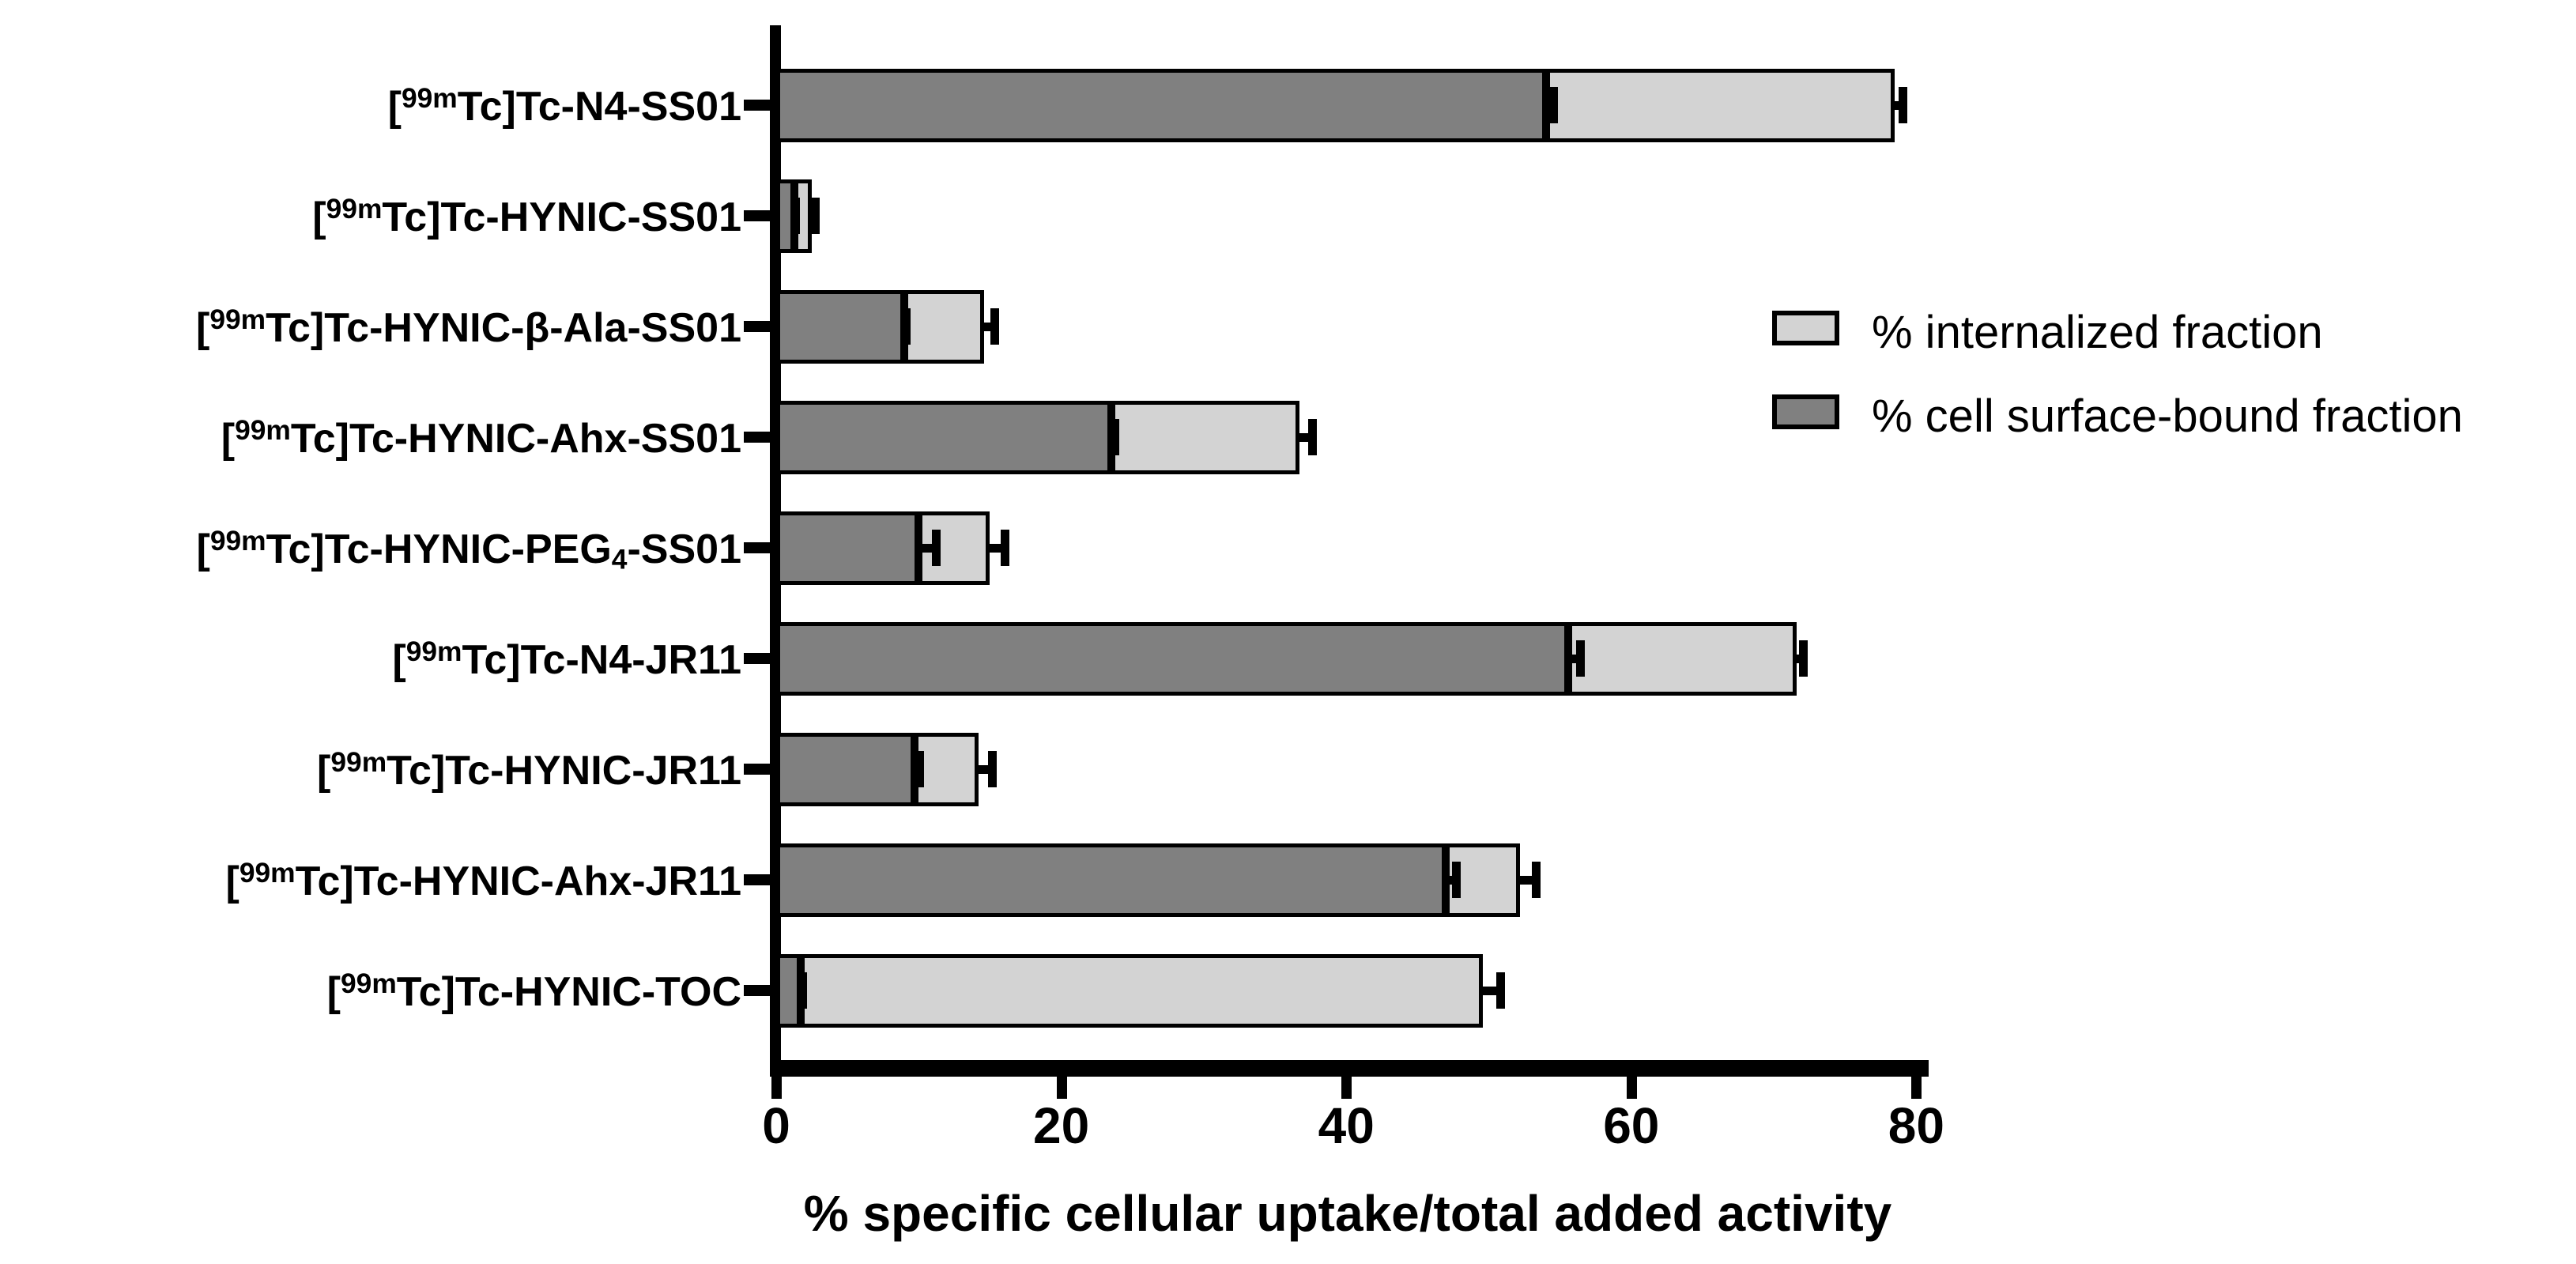 The width and height of the screenshot is (2576, 1264). I want to click on category-label: [99mTc]Tc-HYNIC-TOC, so click(533, 991).